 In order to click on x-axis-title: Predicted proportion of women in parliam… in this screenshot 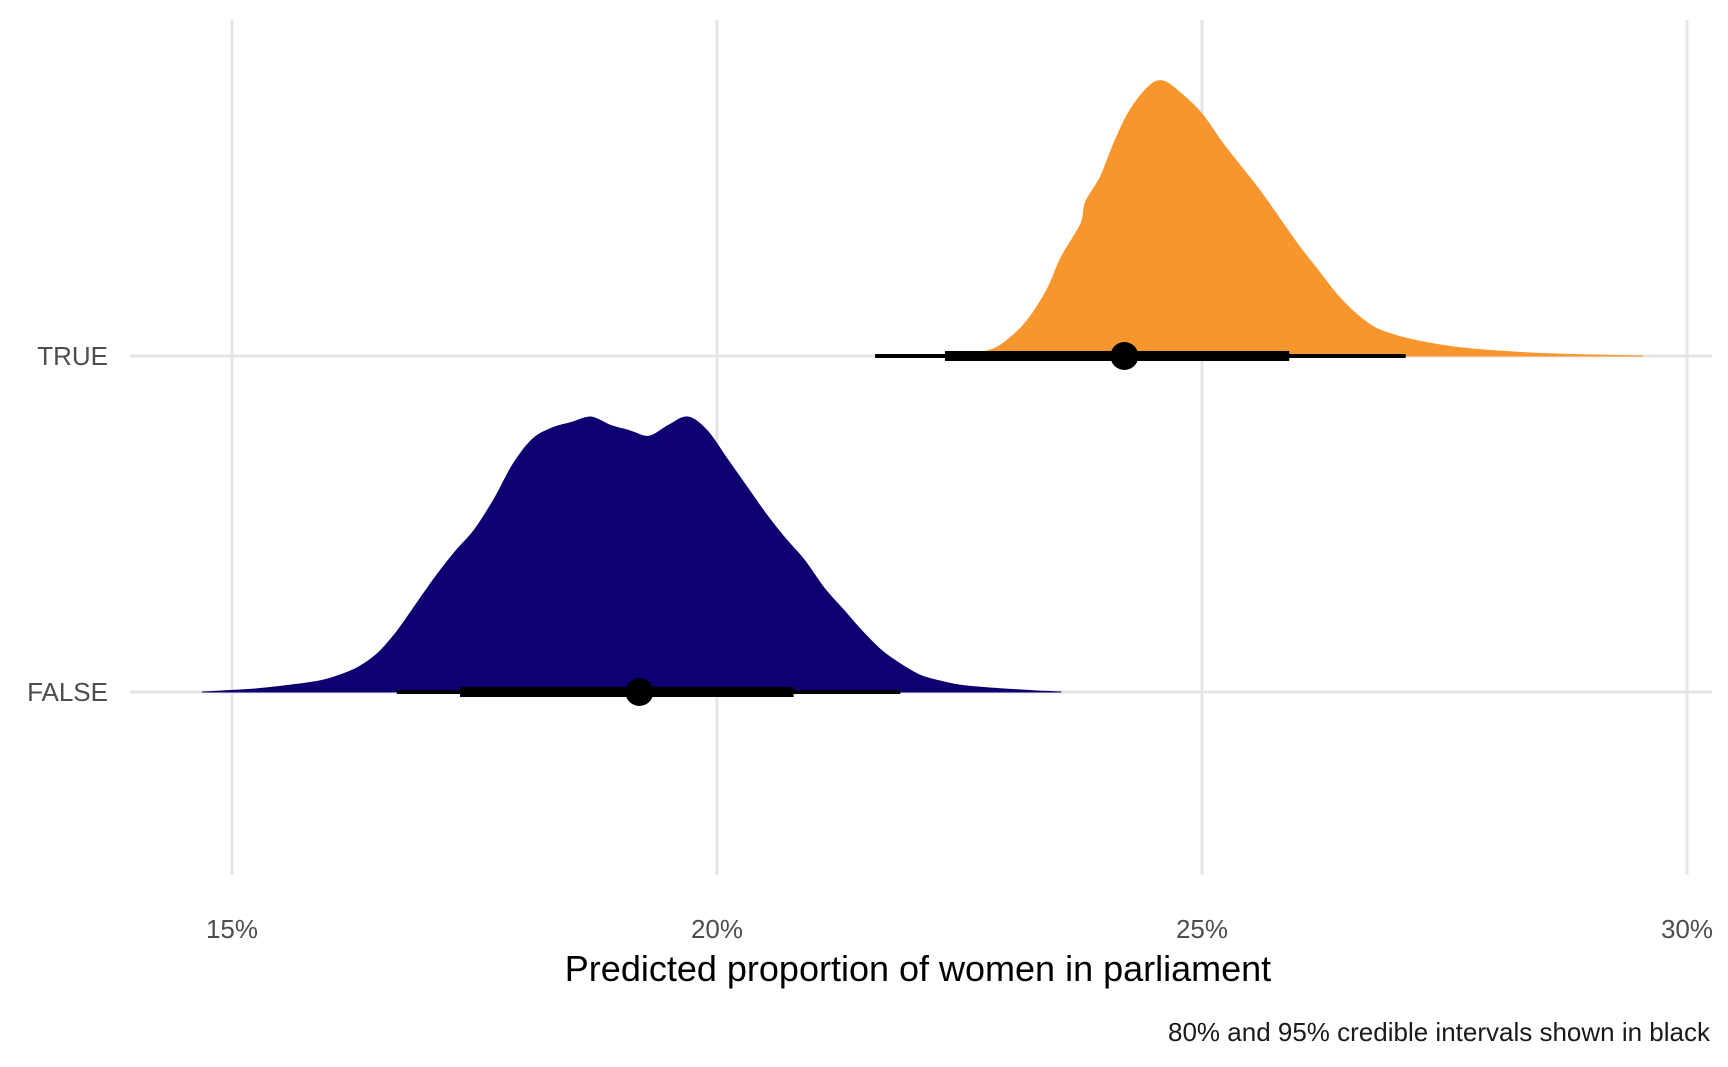, I will do `click(918, 968)`.